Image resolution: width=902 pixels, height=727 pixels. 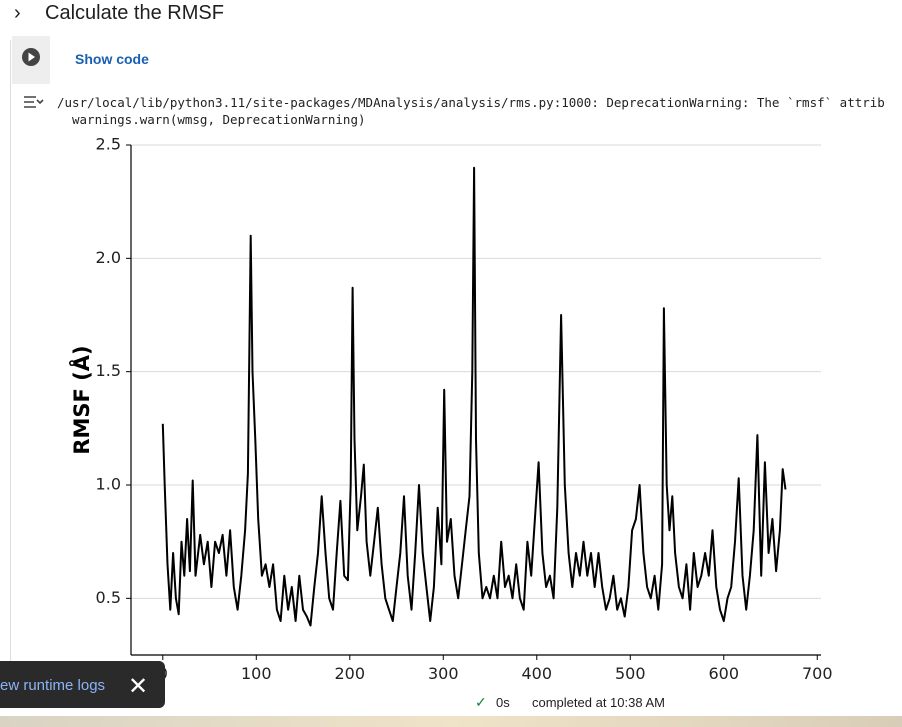 What do you see at coordinates (630, 673) in the screenshot?
I see `x-tick-label: 500` at bounding box center [630, 673].